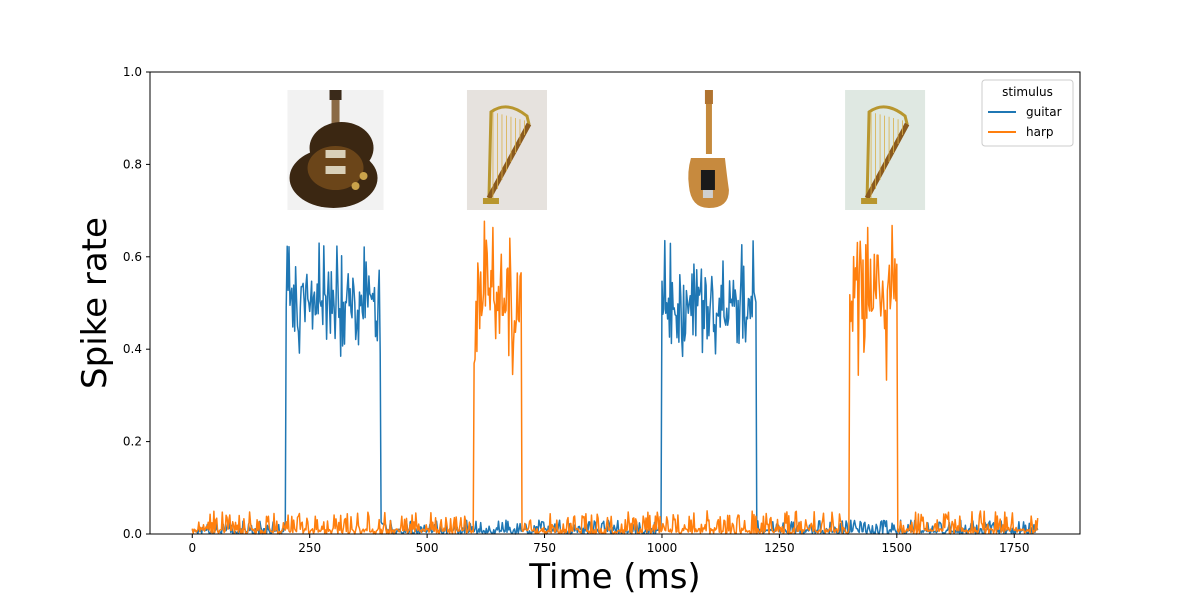  I want to click on x-axis-label: Time (ms), so click(614, 577).